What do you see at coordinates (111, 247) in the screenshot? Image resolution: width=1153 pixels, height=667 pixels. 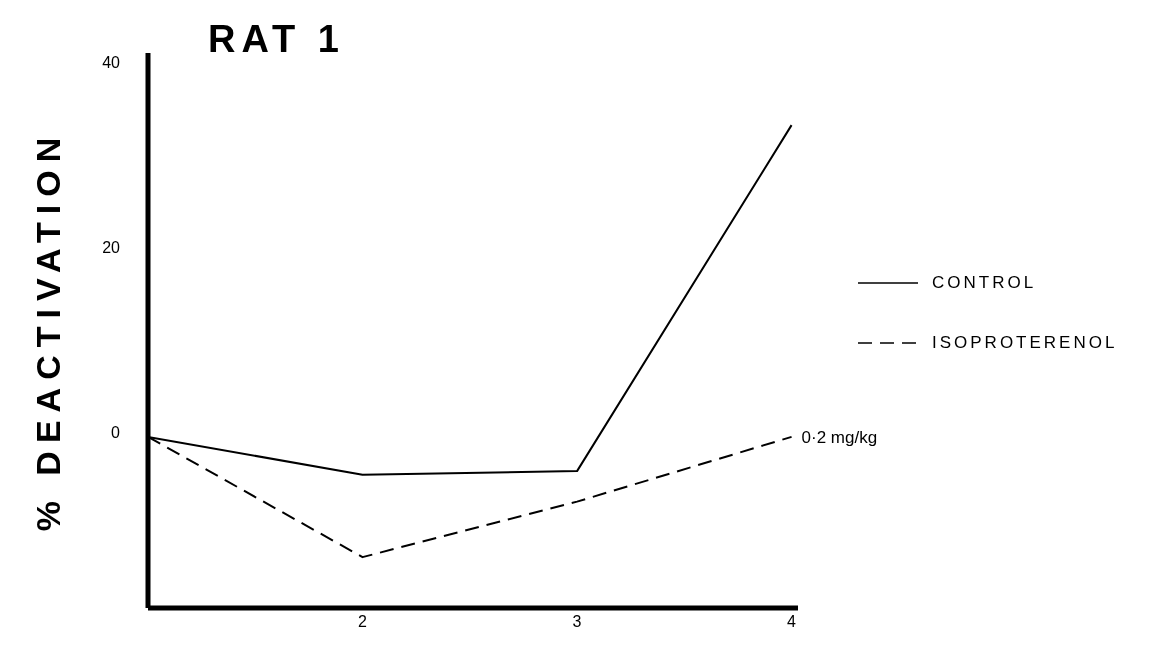 I see `y-tick-label: 20` at bounding box center [111, 247].